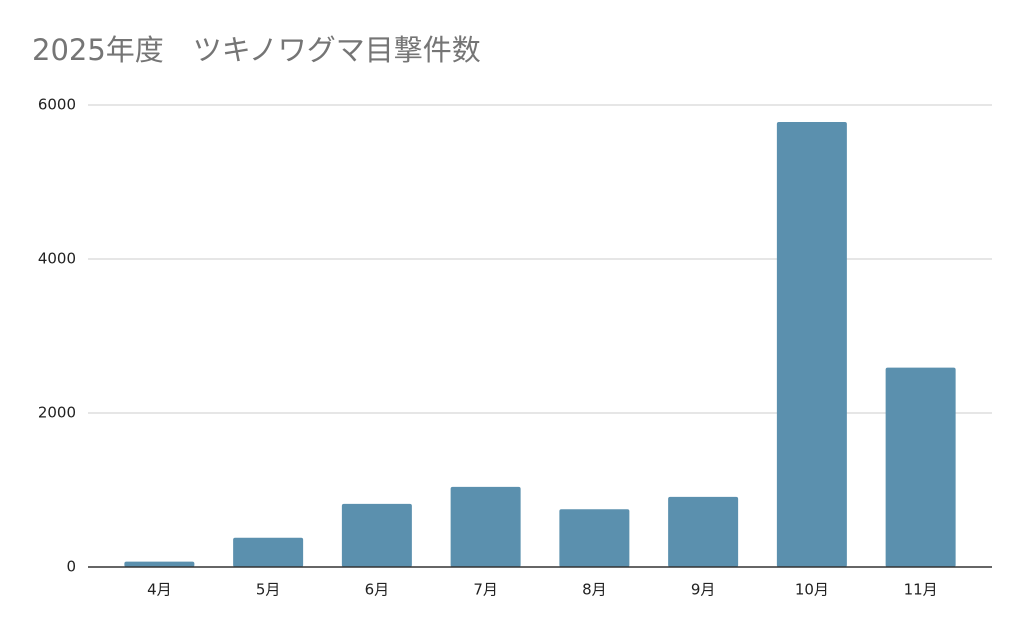 This screenshot has width=1024, height=633. What do you see at coordinates (256, 50) in the screenshot?
I see `chart-title: 2025年度 ツキノワグマ目撃件数` at bounding box center [256, 50].